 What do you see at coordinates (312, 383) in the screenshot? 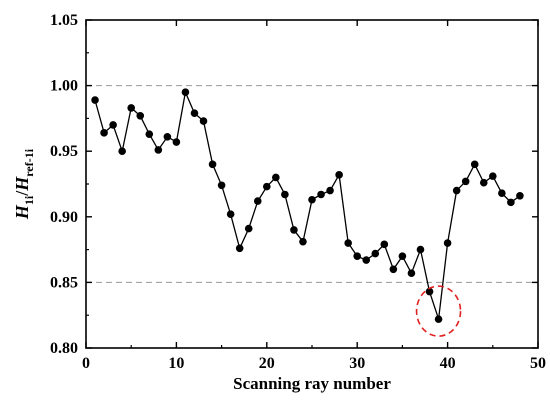
I see `x-axis-title: Scanning ray number` at bounding box center [312, 383].